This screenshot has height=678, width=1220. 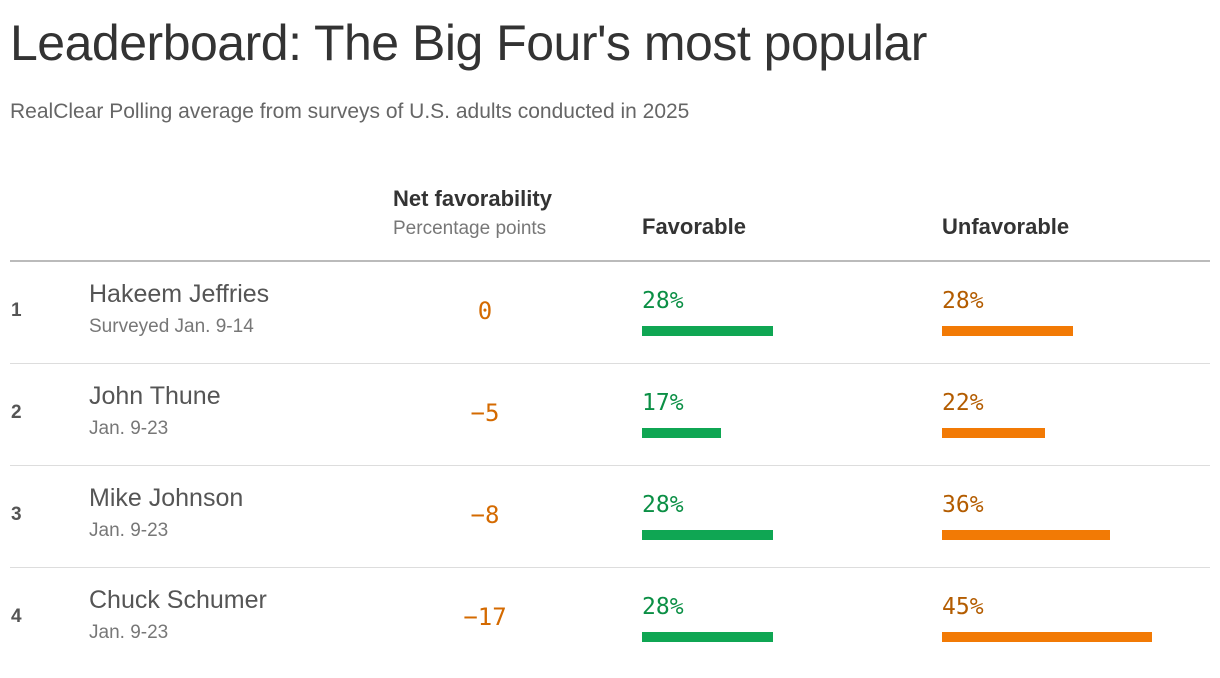 I want to click on unfavorable-header: Unfavorable, so click(x=1006, y=226).